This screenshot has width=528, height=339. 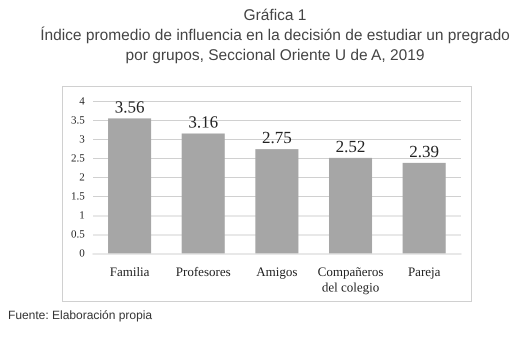 I want to click on x-tick-label: Amigos, so click(x=277, y=272).